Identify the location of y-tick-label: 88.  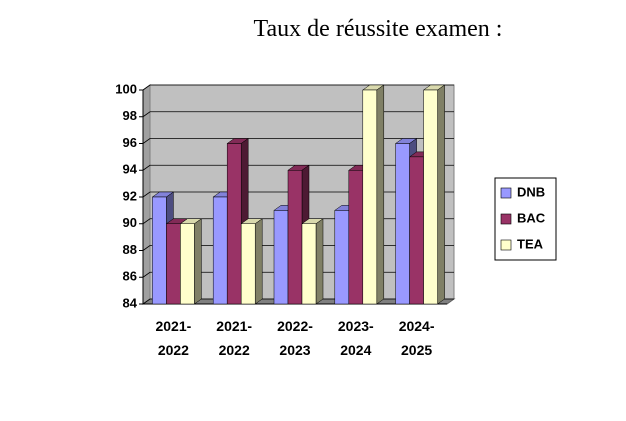
(130, 249).